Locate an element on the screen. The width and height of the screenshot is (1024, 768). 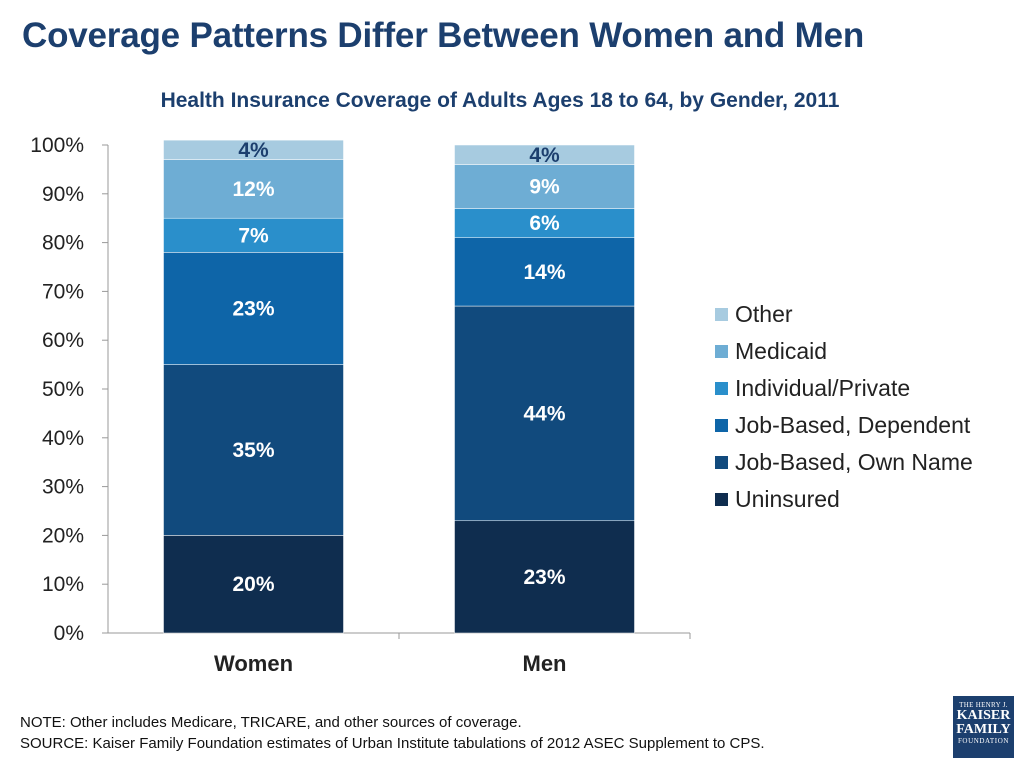
y-tick-label: 50% is located at coordinates (63, 389).